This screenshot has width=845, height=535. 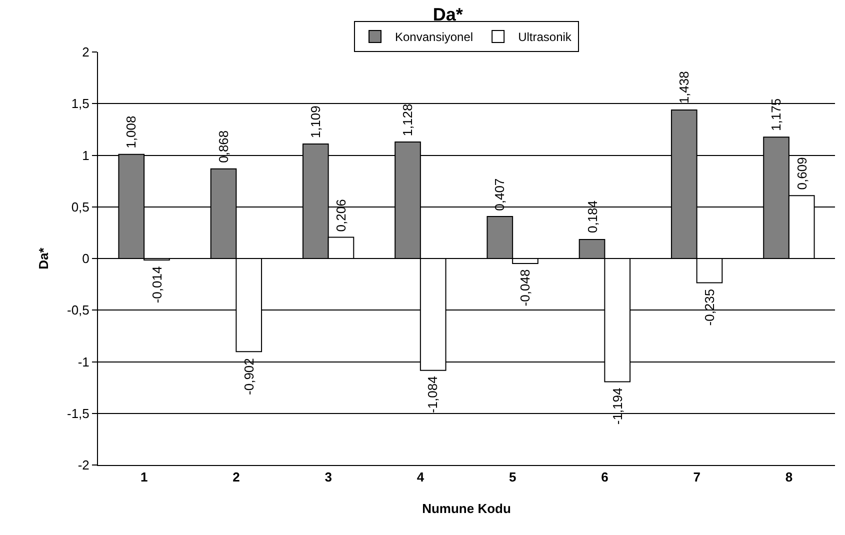 What do you see at coordinates (408, 120) in the screenshot?
I see `data-label: 1,128` at bounding box center [408, 120].